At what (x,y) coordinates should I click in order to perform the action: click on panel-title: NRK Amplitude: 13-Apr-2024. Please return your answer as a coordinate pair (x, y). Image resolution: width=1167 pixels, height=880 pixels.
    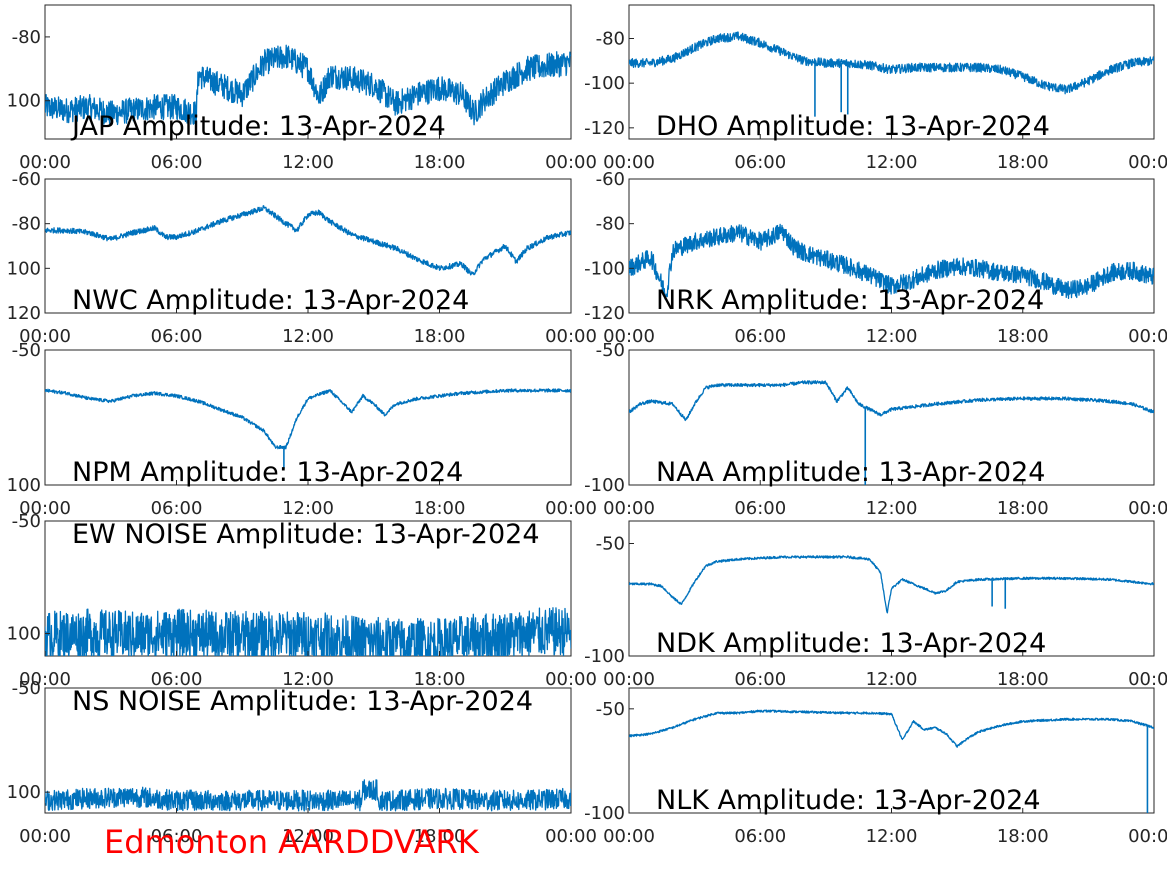
    Looking at the image, I should click on (850, 300).